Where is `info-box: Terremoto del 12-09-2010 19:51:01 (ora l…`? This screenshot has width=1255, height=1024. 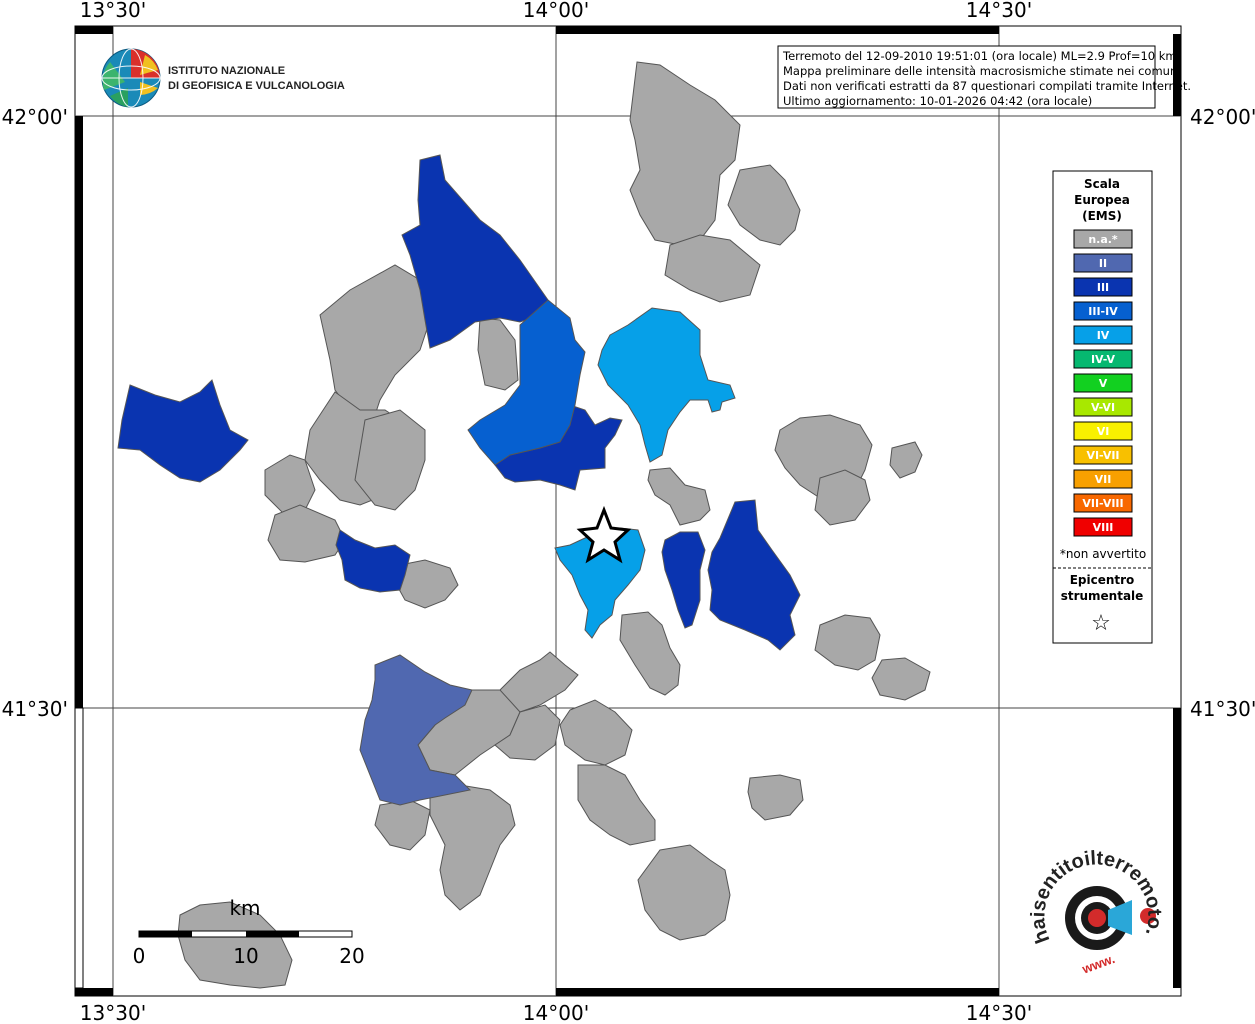
info-box: Terremoto del 12-09-2010 19:51:01 (ora l… is located at coordinates (984, 77).